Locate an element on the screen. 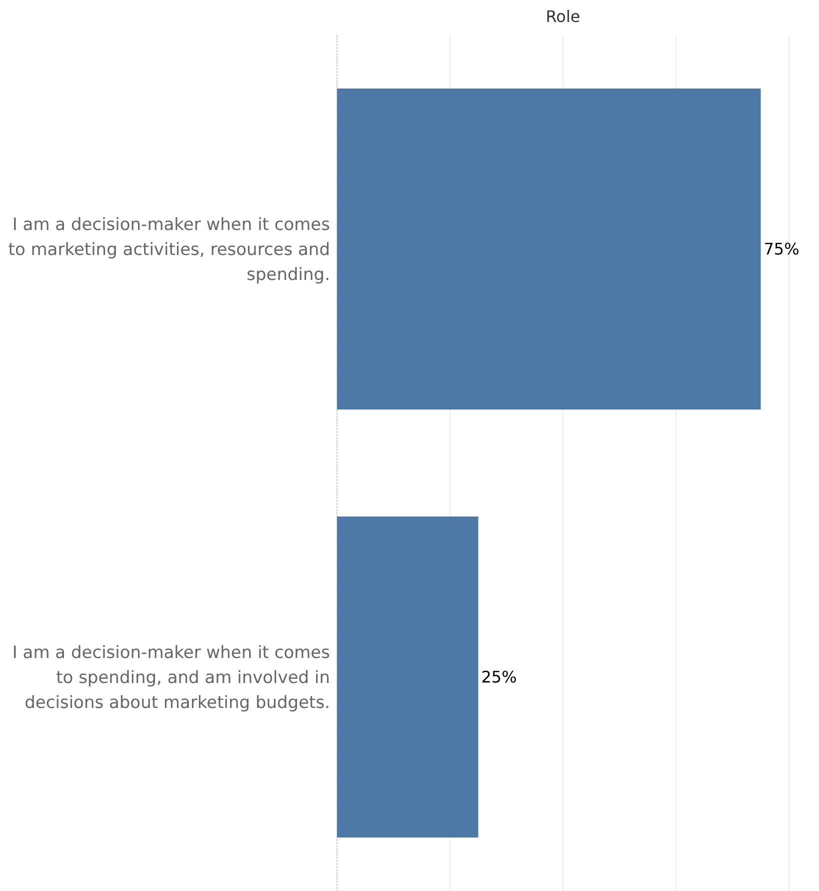 This screenshot has height=891, width=819. data-label: 25% is located at coordinates (499, 677).